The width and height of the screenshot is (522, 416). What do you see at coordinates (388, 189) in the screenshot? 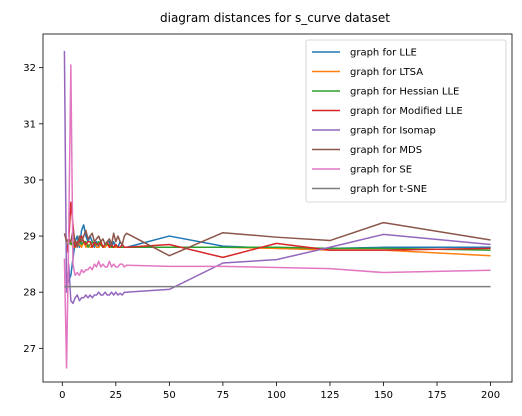
I see `legend-label-7: graph for t-SNE` at bounding box center [388, 189].